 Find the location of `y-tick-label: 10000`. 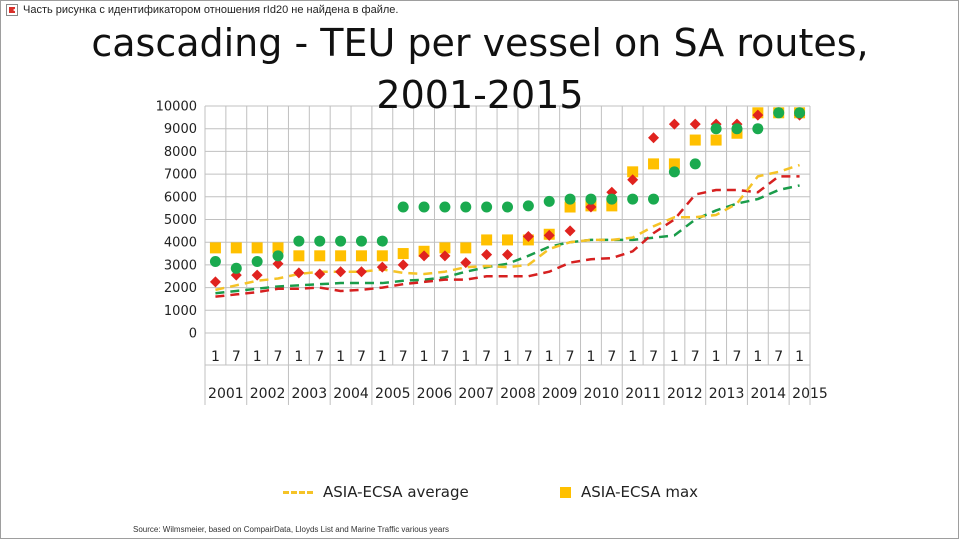

y-tick-label: 10000 is located at coordinates (176, 107).